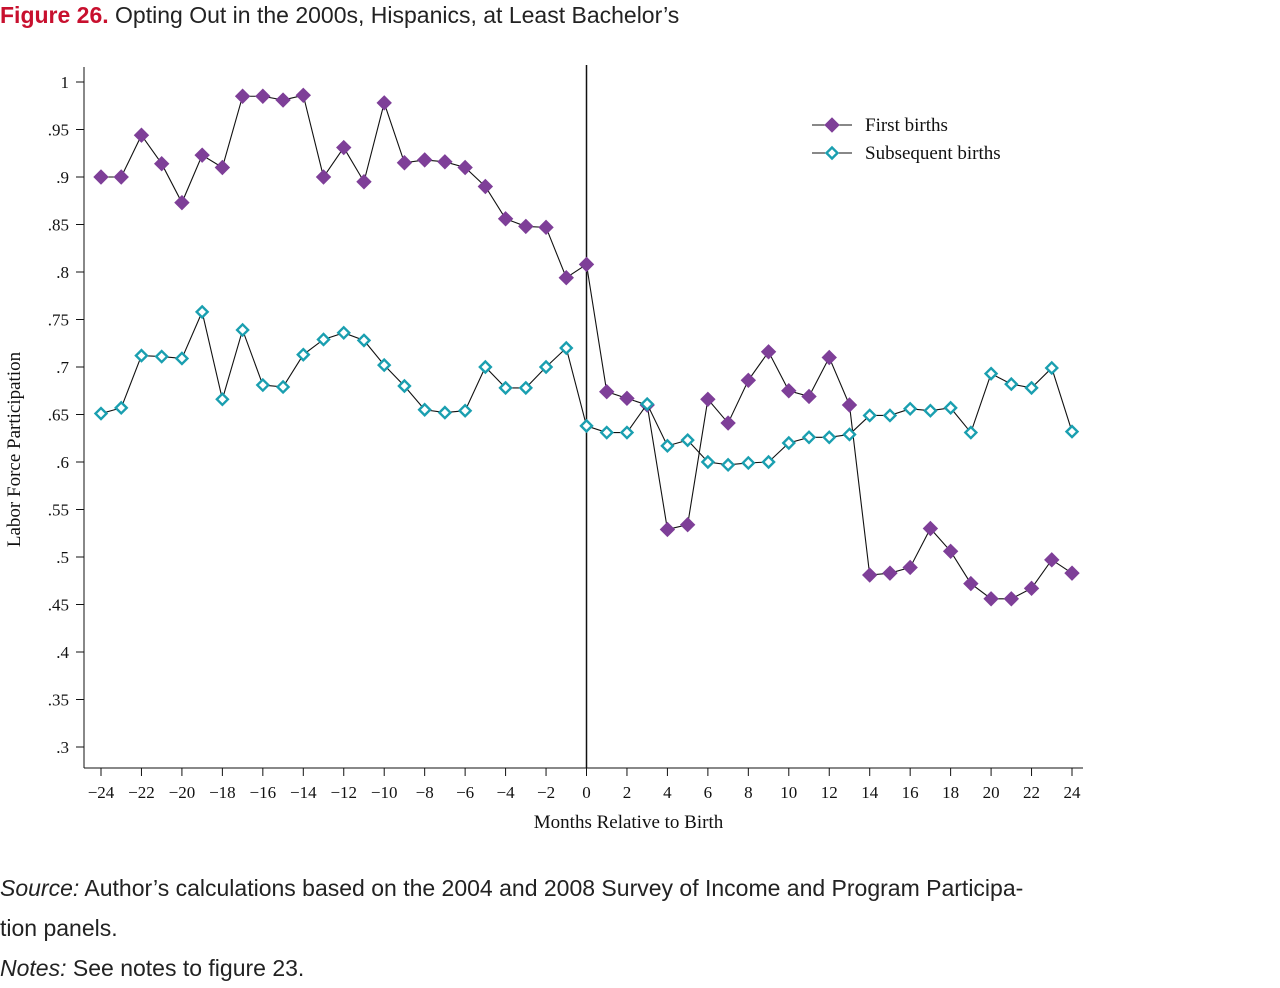  I want to click on y-tick-label: .95, so click(58, 130).